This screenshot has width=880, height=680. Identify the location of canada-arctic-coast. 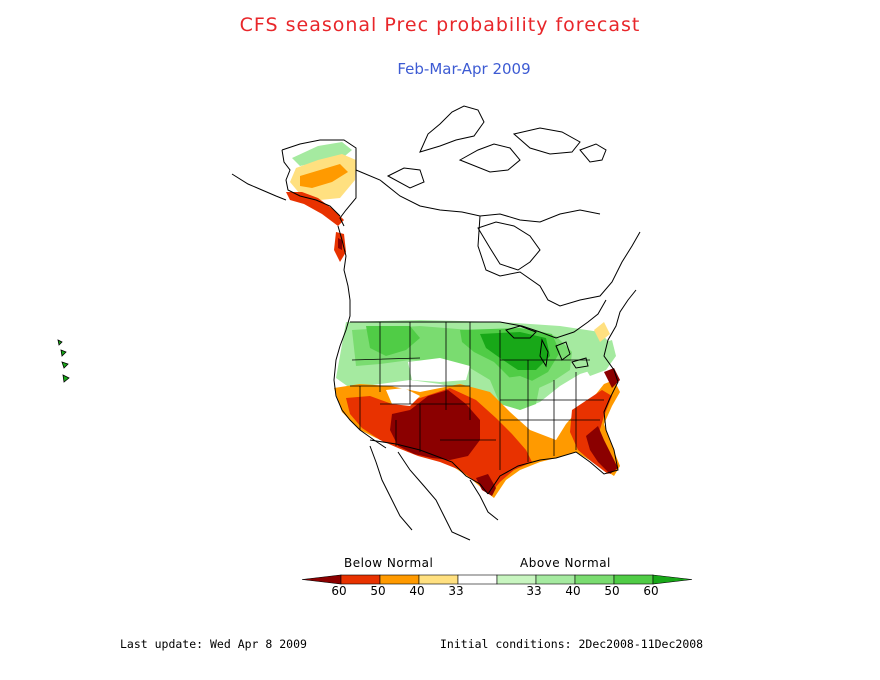
(498, 238).